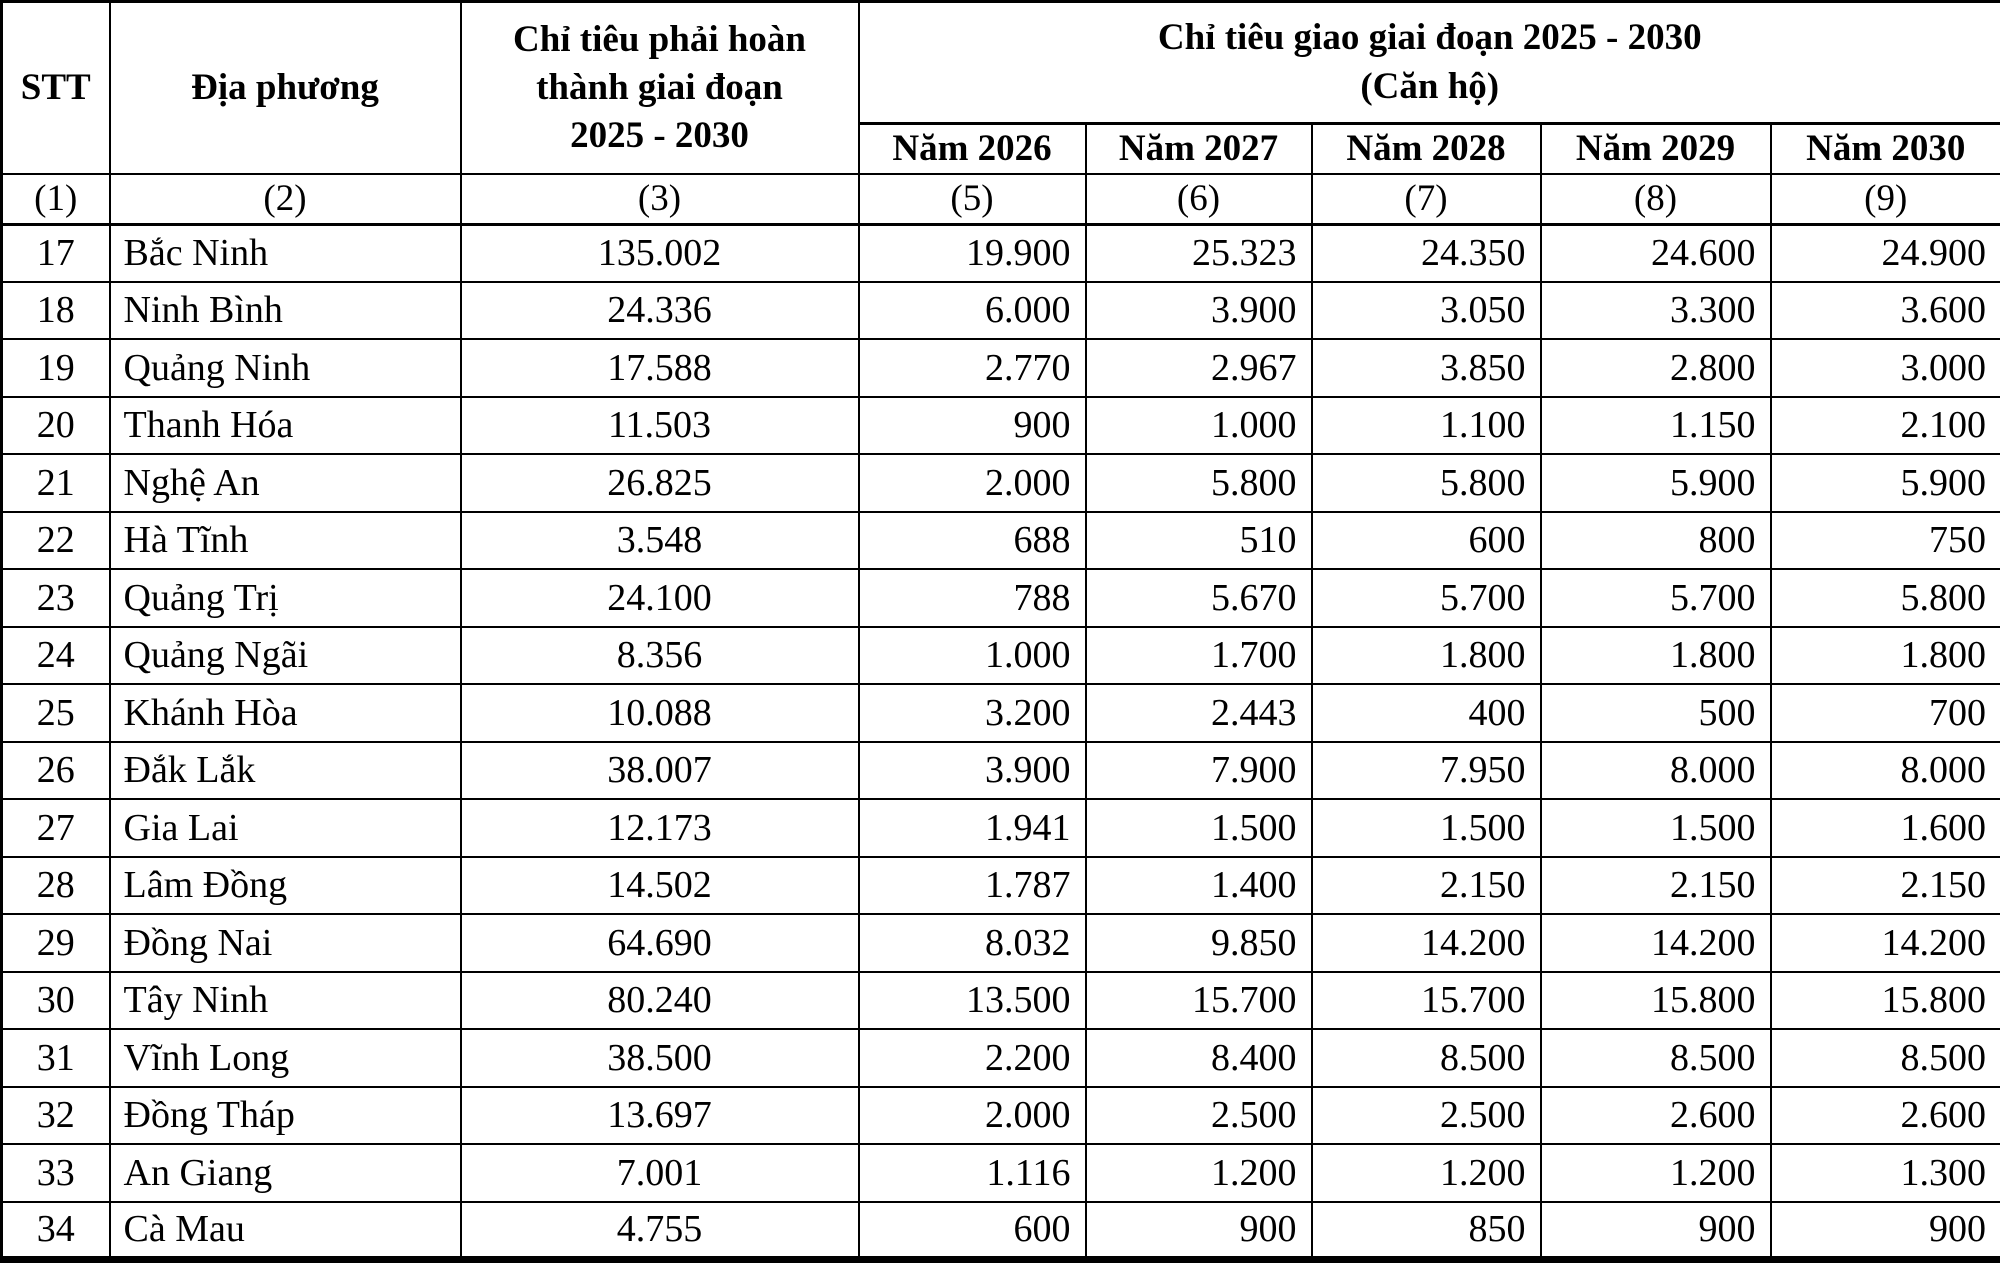 The image size is (2000, 1263). I want to click on year-value-cell-2026: 1.941, so click(972, 828).